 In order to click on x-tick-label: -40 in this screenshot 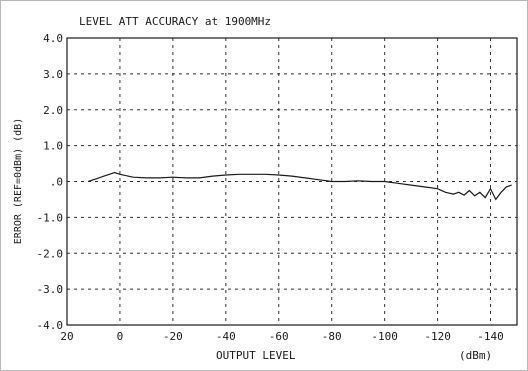, I will do `click(226, 336)`.